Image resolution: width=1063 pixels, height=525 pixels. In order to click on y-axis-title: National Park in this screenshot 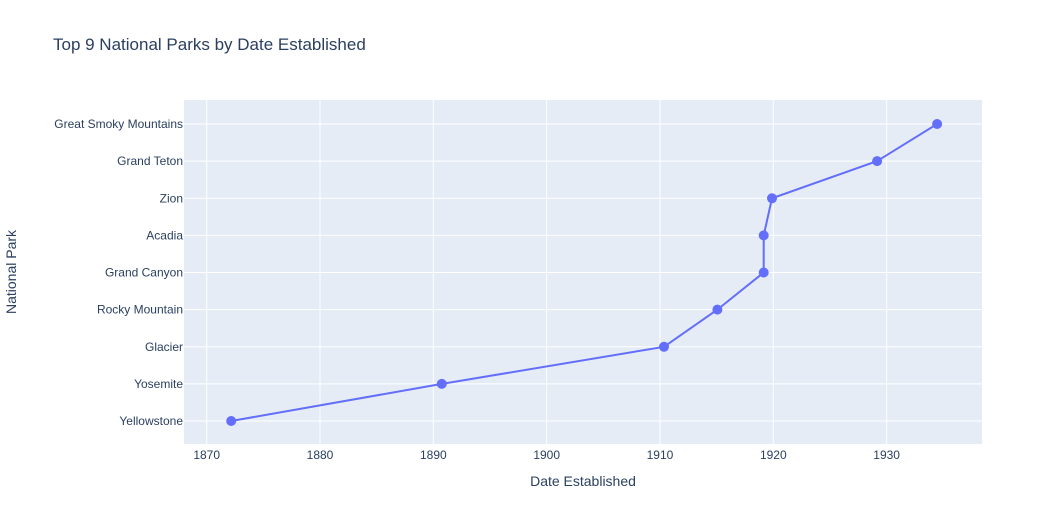, I will do `click(11, 271)`.